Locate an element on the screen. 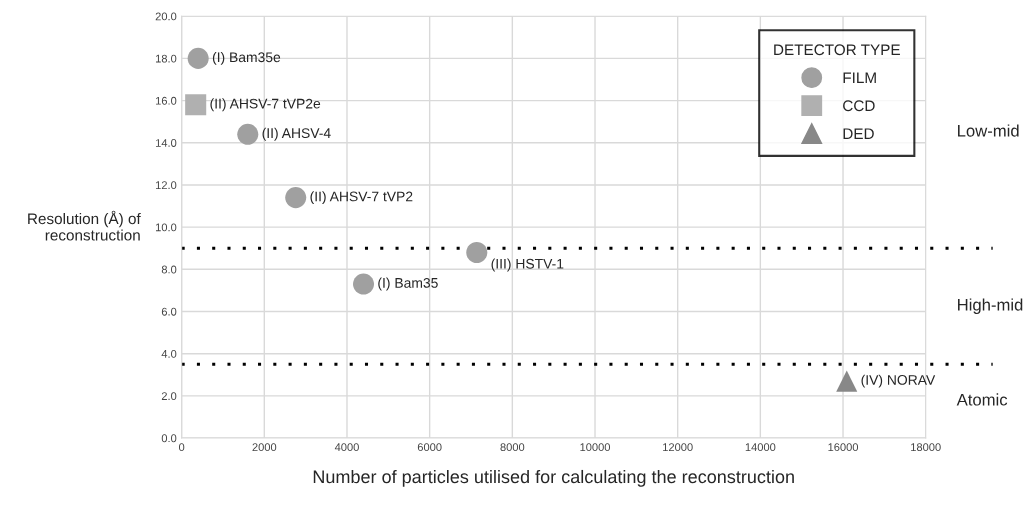 Image resolution: width=1032 pixels, height=507 pixels. y-tick-label: 18.0 is located at coordinates (166, 58).